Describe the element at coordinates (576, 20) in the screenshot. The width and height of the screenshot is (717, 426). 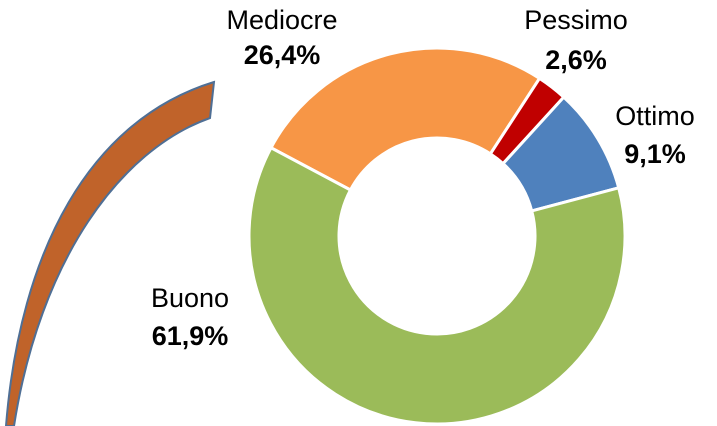
I see `slice-label: Pessimo` at that location.